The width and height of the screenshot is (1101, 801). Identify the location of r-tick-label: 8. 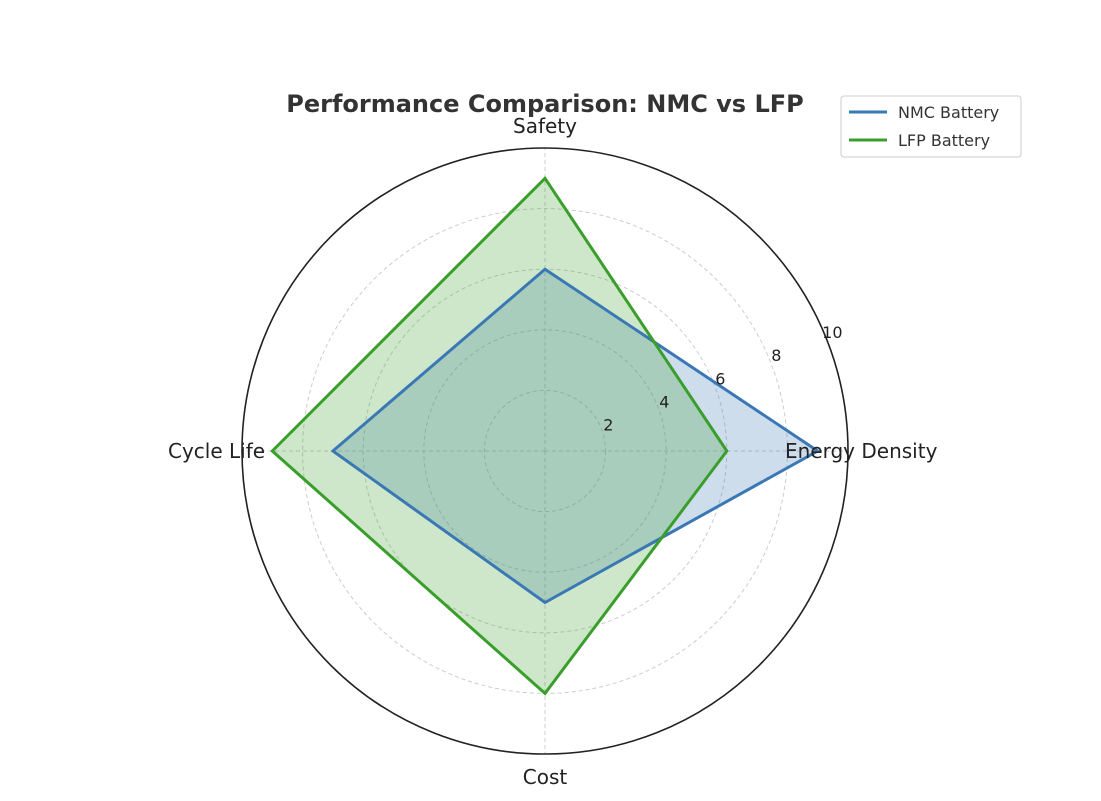
(776, 355).